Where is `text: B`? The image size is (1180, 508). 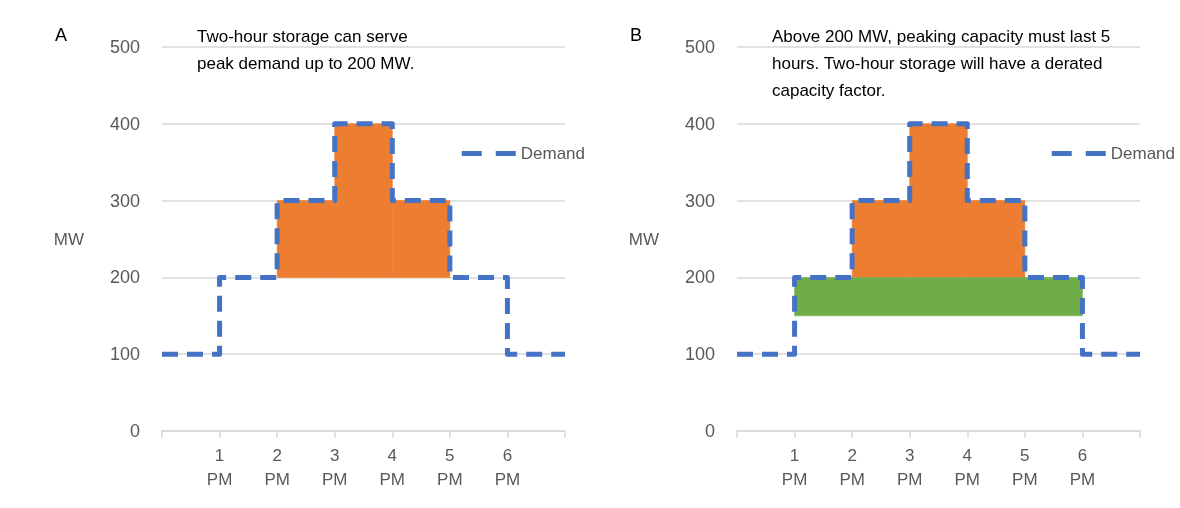 text: B is located at coordinates (636, 35).